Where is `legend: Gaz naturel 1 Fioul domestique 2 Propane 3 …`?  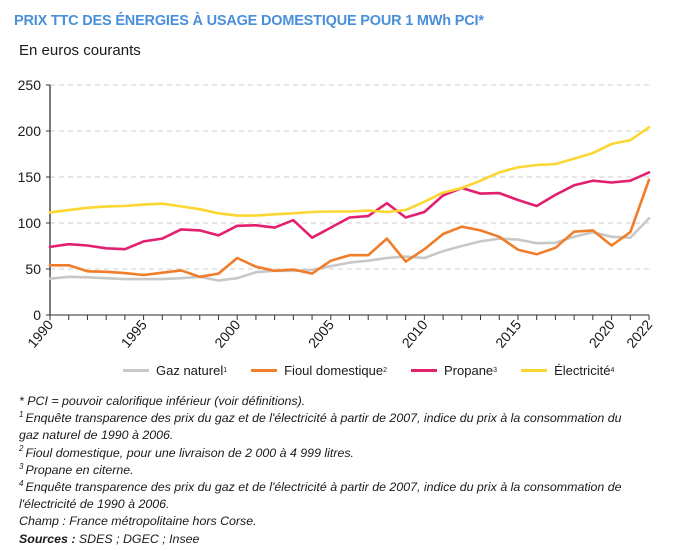
legend: Gaz naturel 1 Fioul domestique 2 Propane 3 … is located at coordinates (380, 370).